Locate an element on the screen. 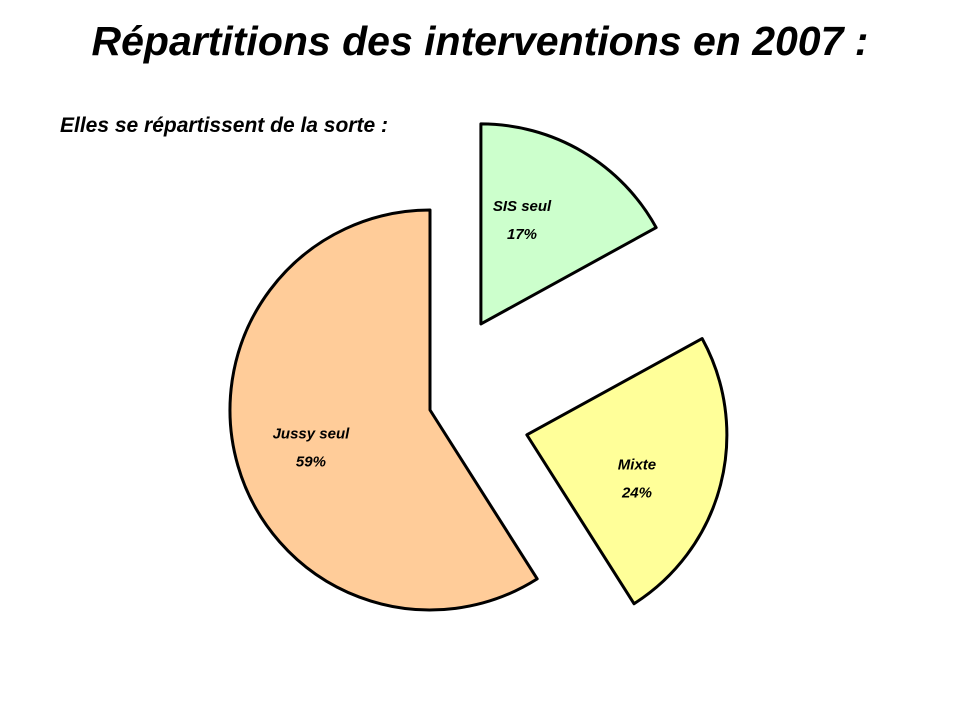 The width and height of the screenshot is (960, 720). slice-label: Jussy seul is located at coordinates (312, 434).